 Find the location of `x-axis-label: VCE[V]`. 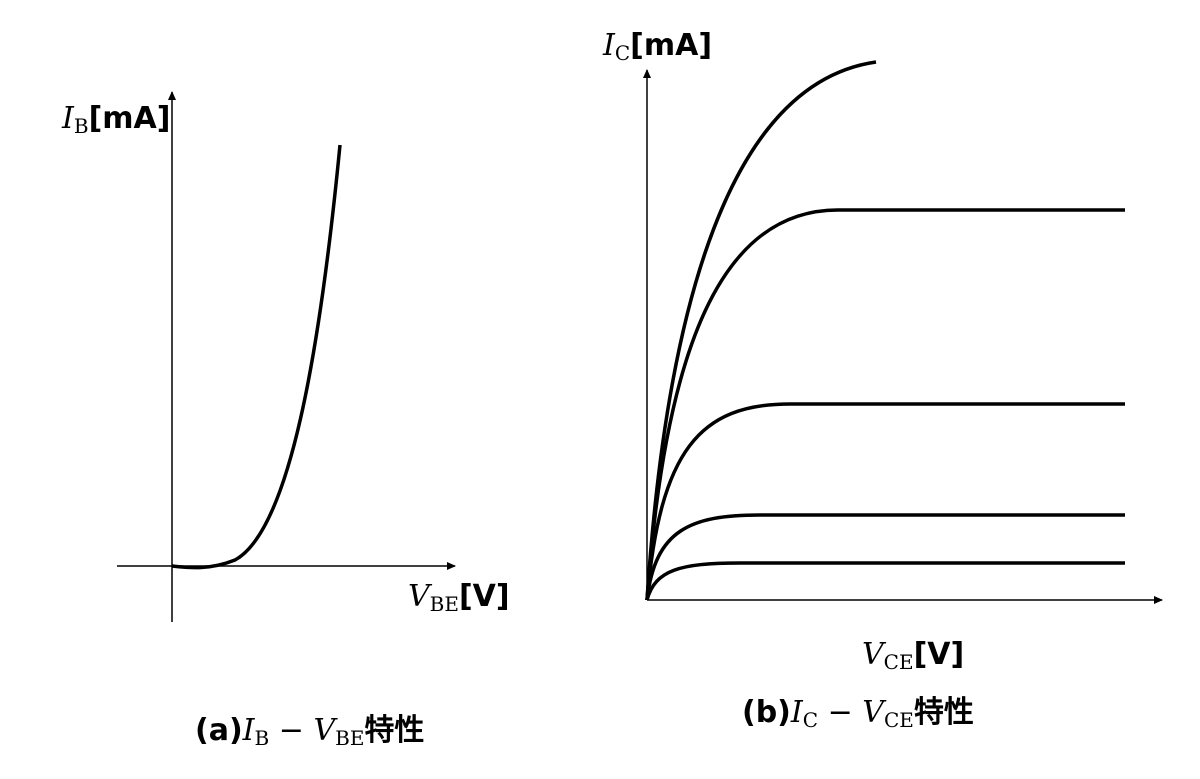

x-axis-label: VCE[V] is located at coordinates (913, 655).